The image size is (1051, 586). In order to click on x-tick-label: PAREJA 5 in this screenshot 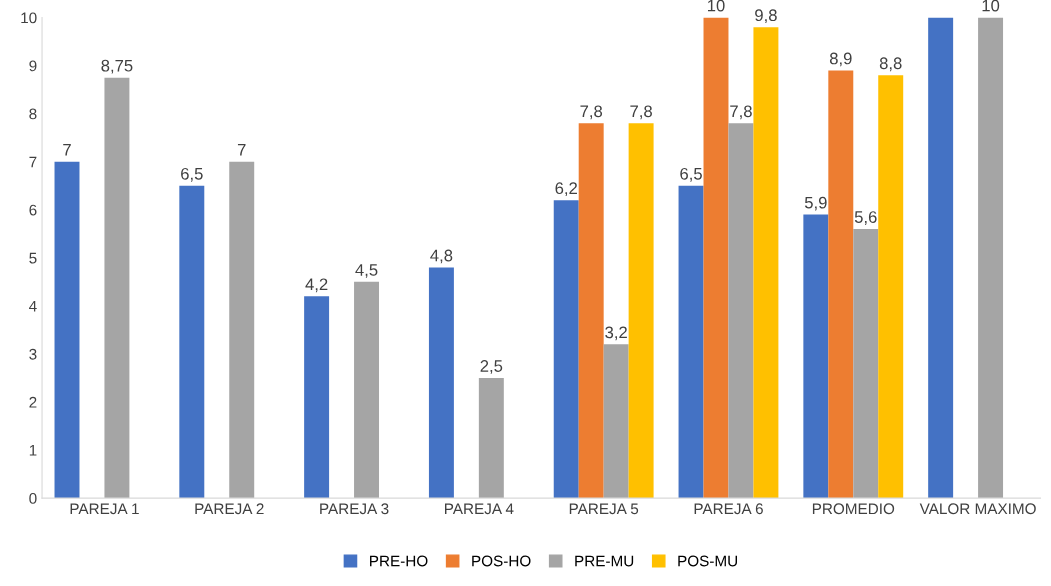, I will do `click(604, 509)`.